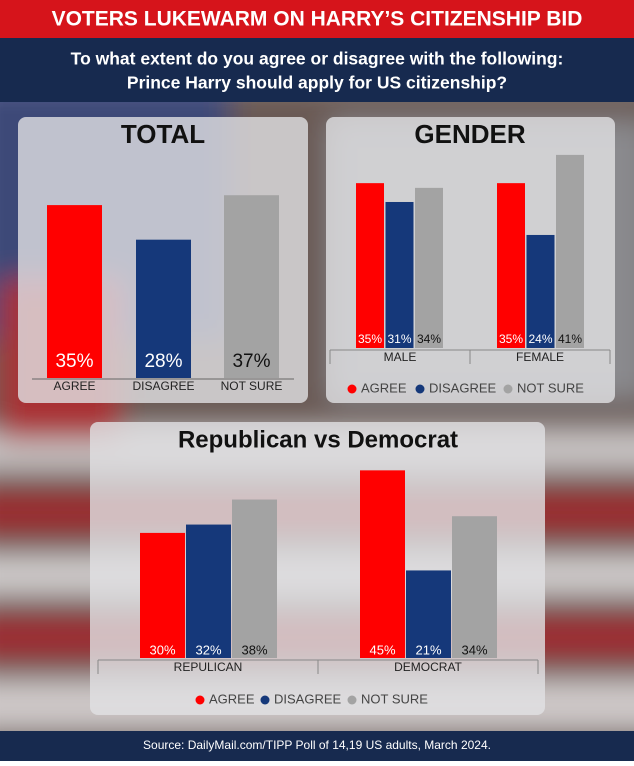 Image resolution: width=634 pixels, height=766 pixels. What do you see at coordinates (469, 134) in the screenshot?
I see `chart-title: GENDER` at bounding box center [469, 134].